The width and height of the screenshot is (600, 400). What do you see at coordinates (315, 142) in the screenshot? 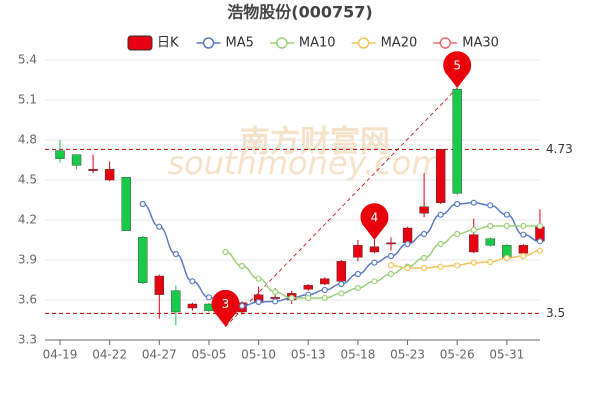
I see `watermark: 南方财富网` at bounding box center [315, 142].